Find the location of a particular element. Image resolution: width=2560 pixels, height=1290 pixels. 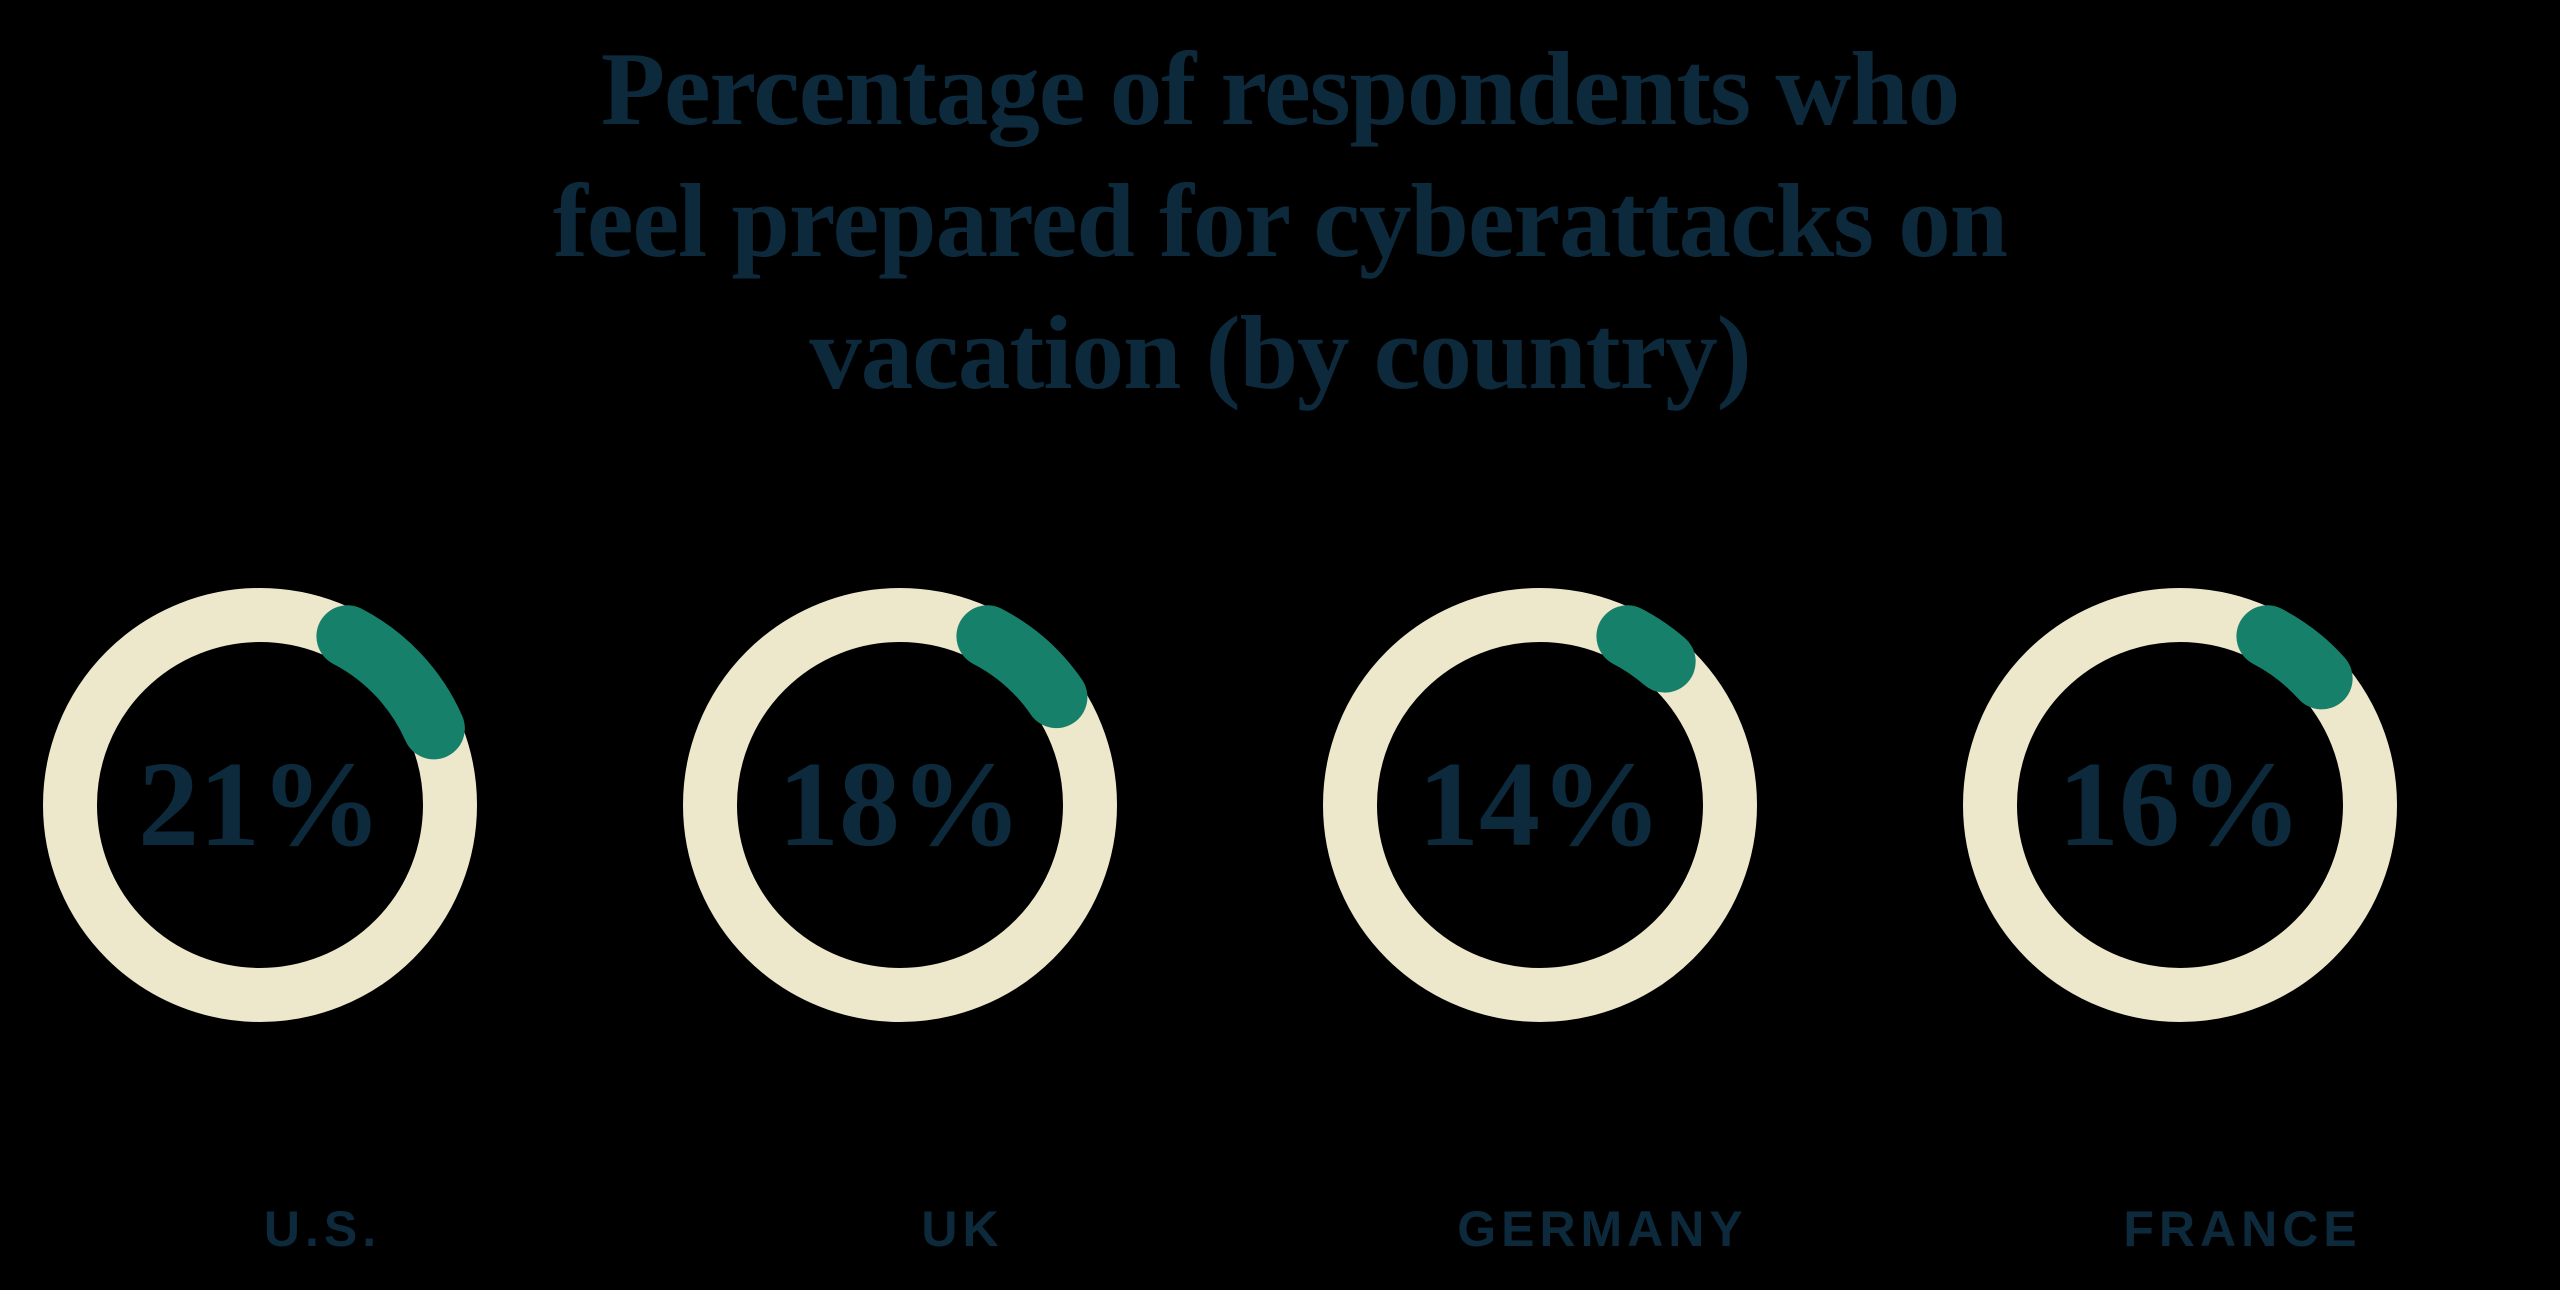

country-label-us: U.S. is located at coordinates (322, 1229).